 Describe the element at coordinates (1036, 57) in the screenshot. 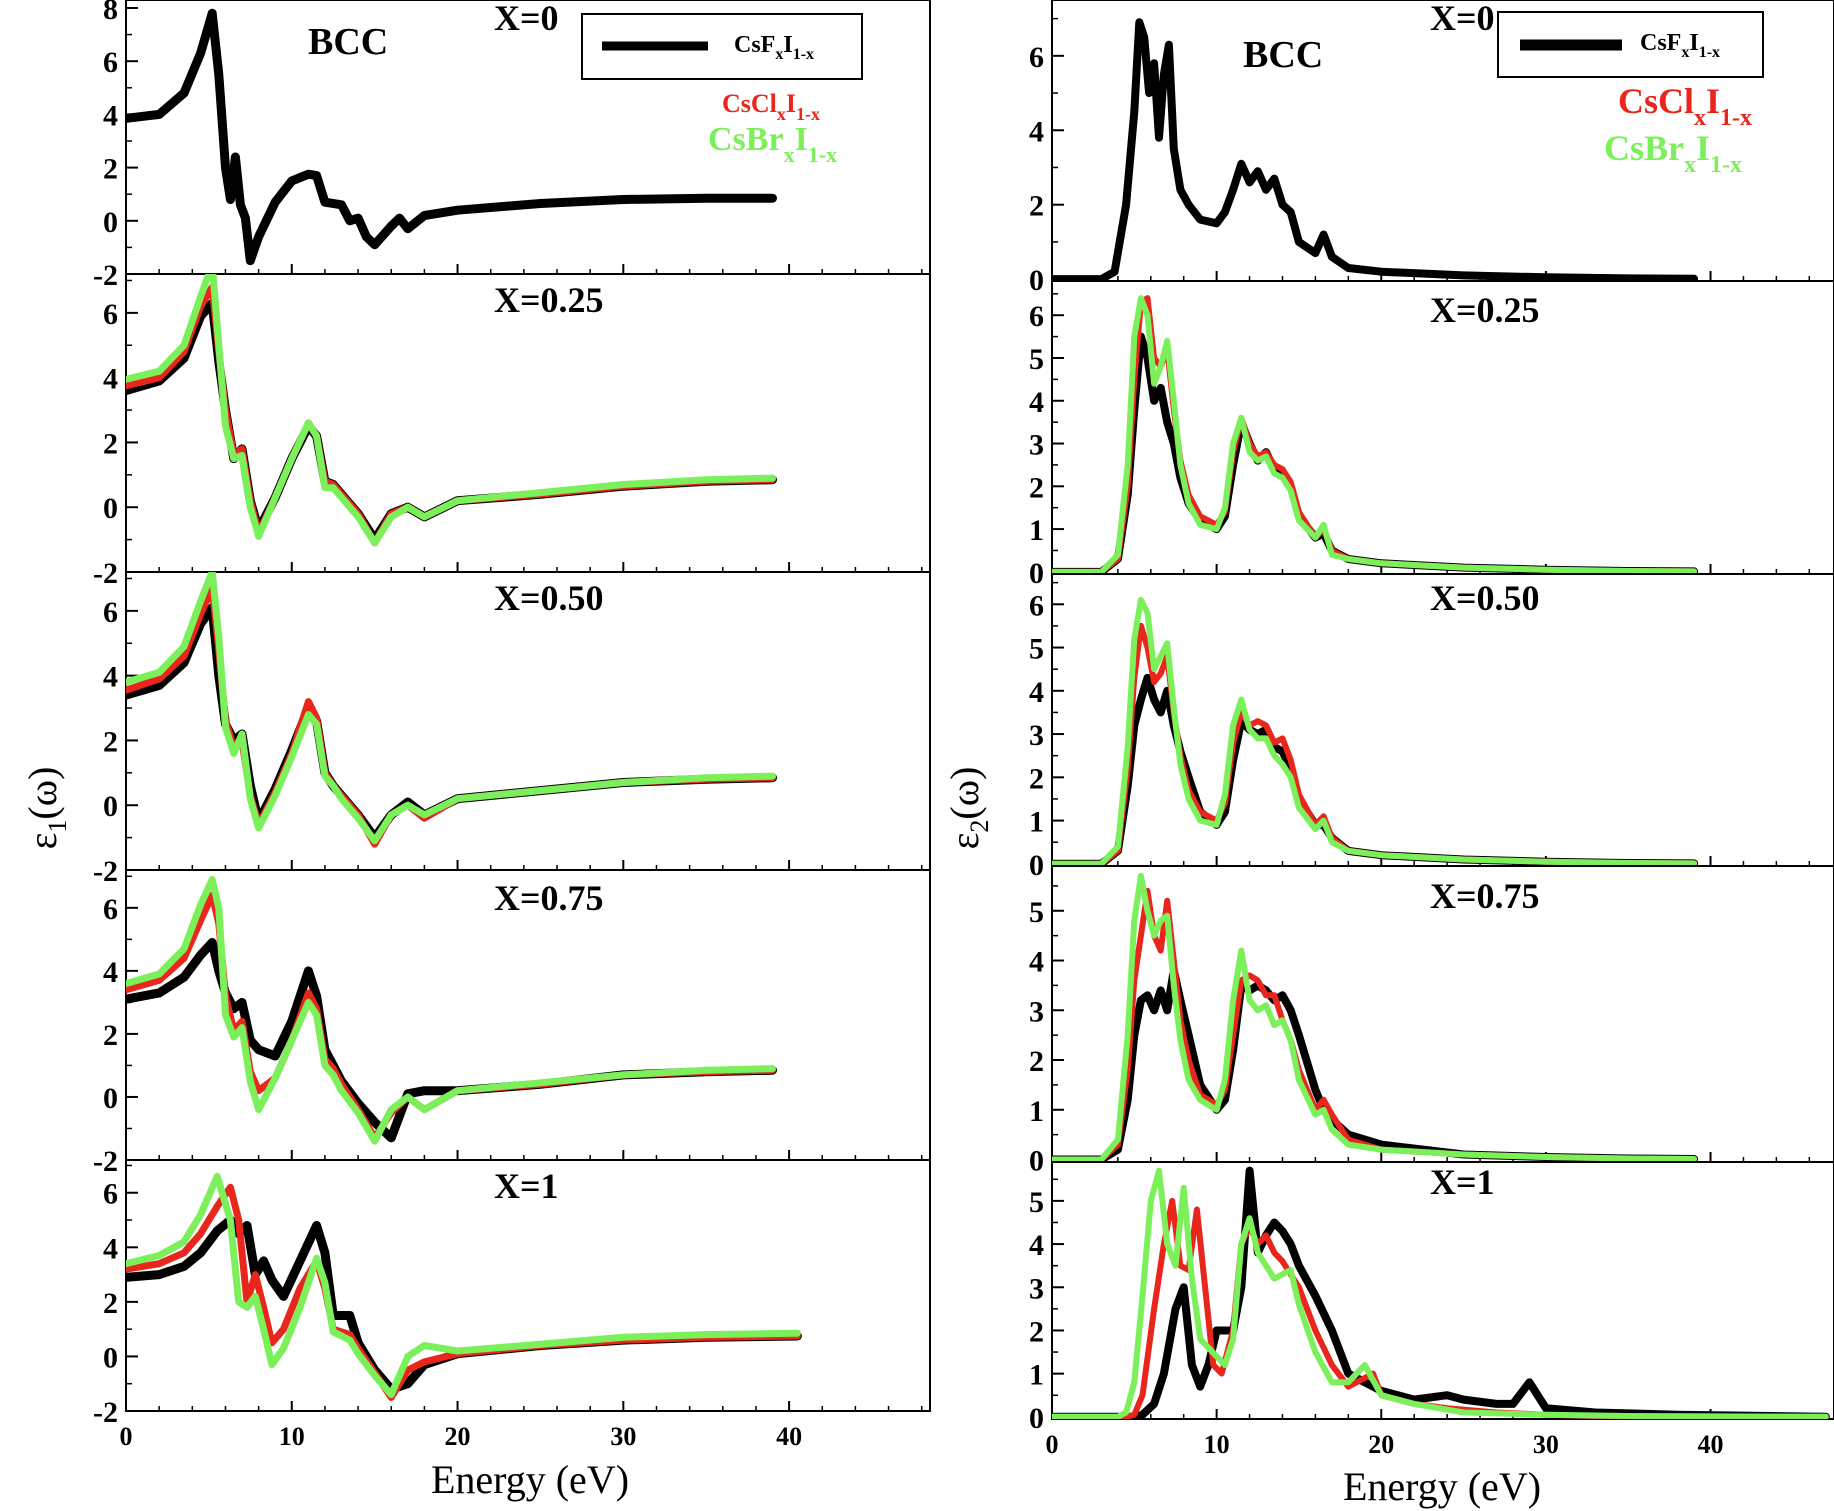

I see `right-panel-0-ytick-label-3: 6` at that location.